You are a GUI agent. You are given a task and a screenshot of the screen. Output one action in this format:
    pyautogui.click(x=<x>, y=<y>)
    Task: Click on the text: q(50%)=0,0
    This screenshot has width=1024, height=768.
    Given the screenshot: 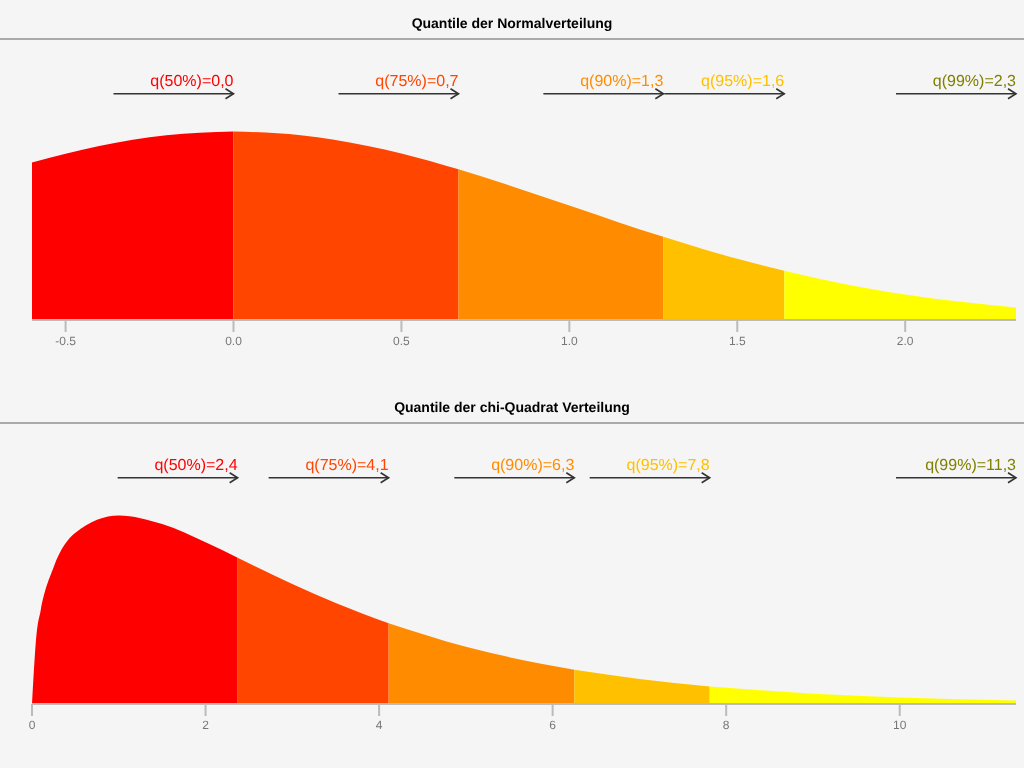 What is the action you would take?
    pyautogui.click(x=192, y=80)
    